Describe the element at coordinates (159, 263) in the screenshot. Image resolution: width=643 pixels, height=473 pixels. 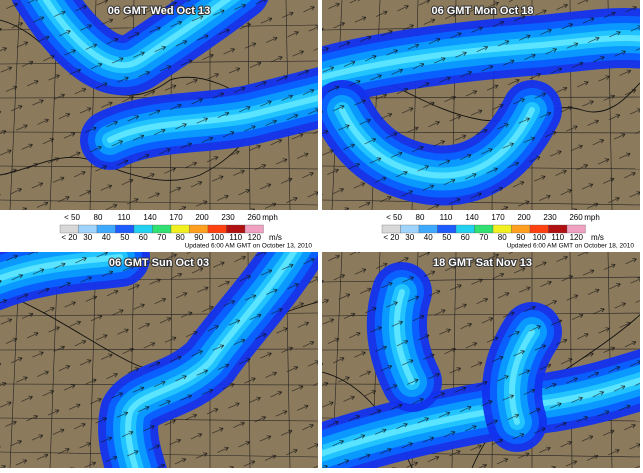
I see `panel-title: 06 GMT Sun Oct 03` at that location.